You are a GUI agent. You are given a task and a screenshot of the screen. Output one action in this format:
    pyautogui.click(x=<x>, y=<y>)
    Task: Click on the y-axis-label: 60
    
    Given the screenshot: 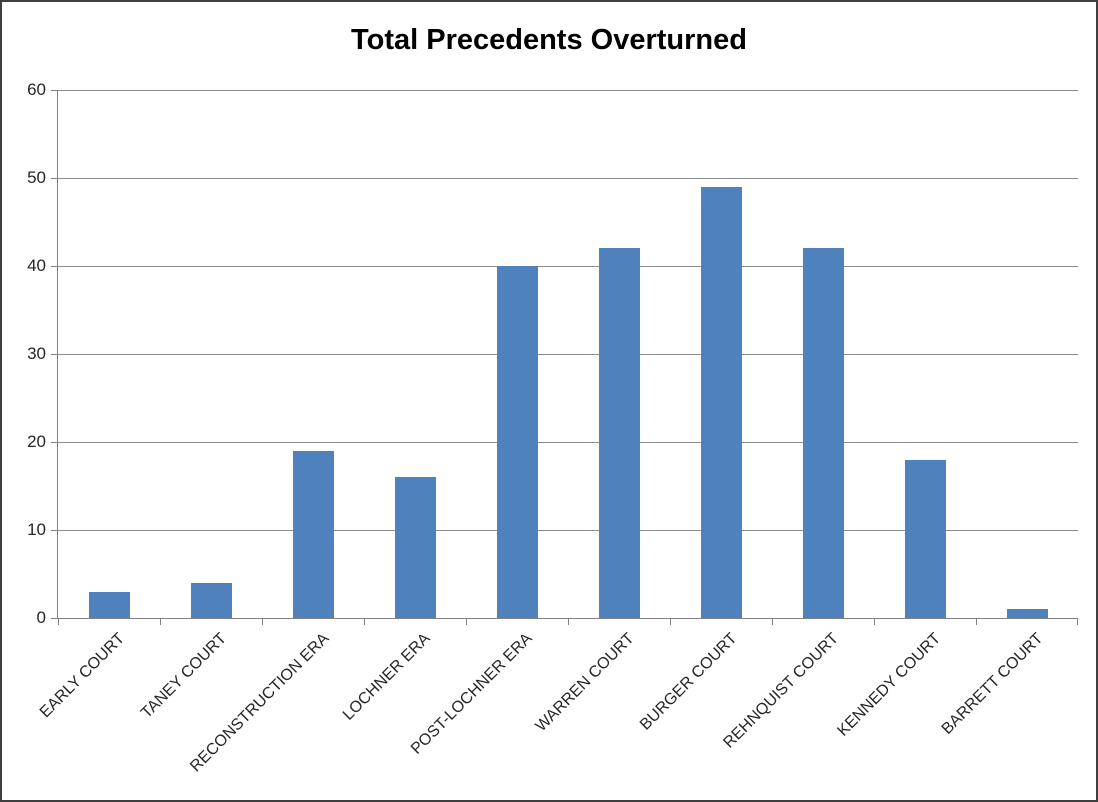 What is the action you would take?
    pyautogui.click(x=36, y=89)
    